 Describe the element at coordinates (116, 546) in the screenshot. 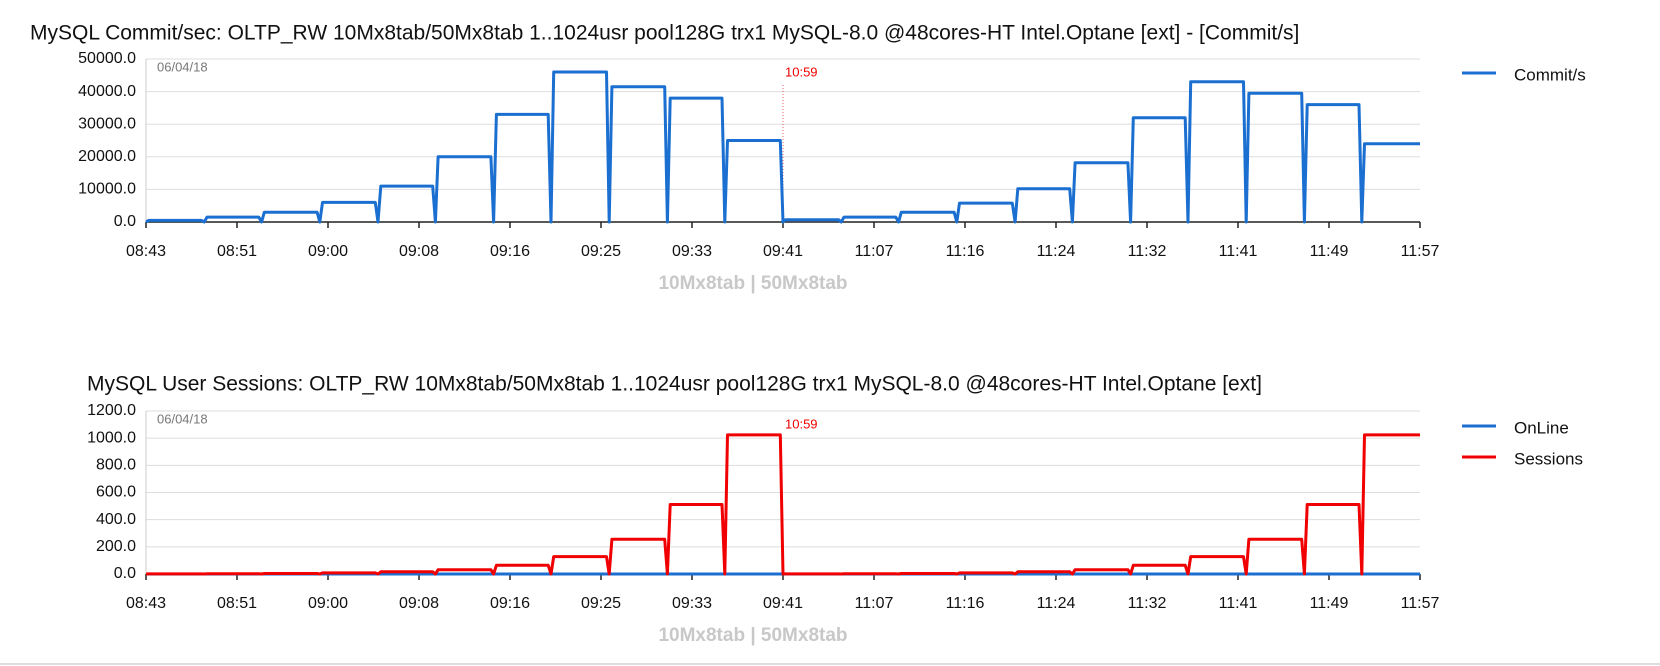

I see `y-tick-label: 200.0` at that location.